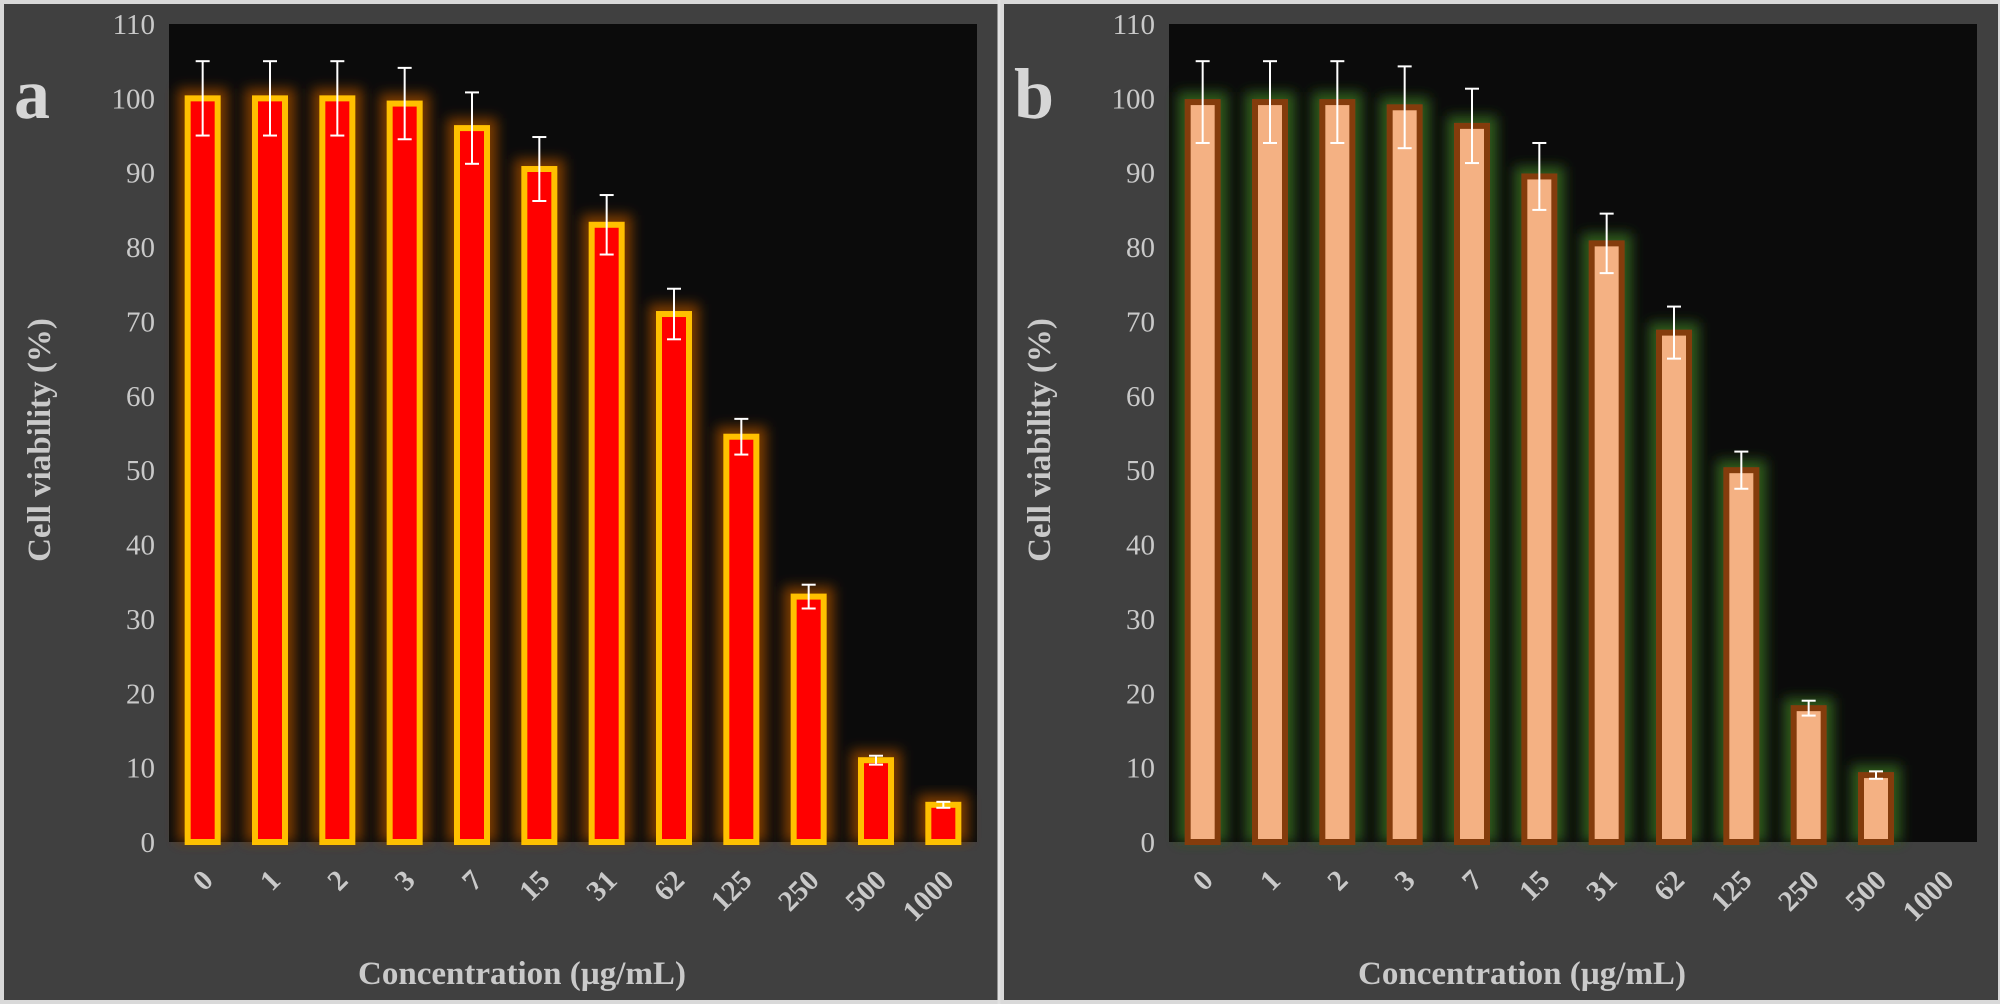  What do you see at coordinates (32, 94) in the screenshot?
I see `panel-label: a` at bounding box center [32, 94].